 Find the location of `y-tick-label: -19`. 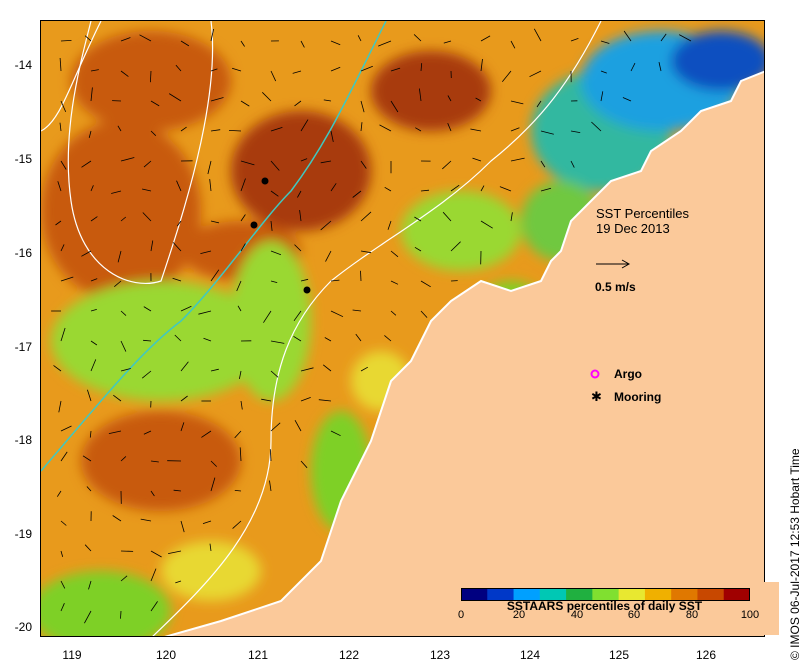

y-tick-label: -19 is located at coordinates (23, 534).